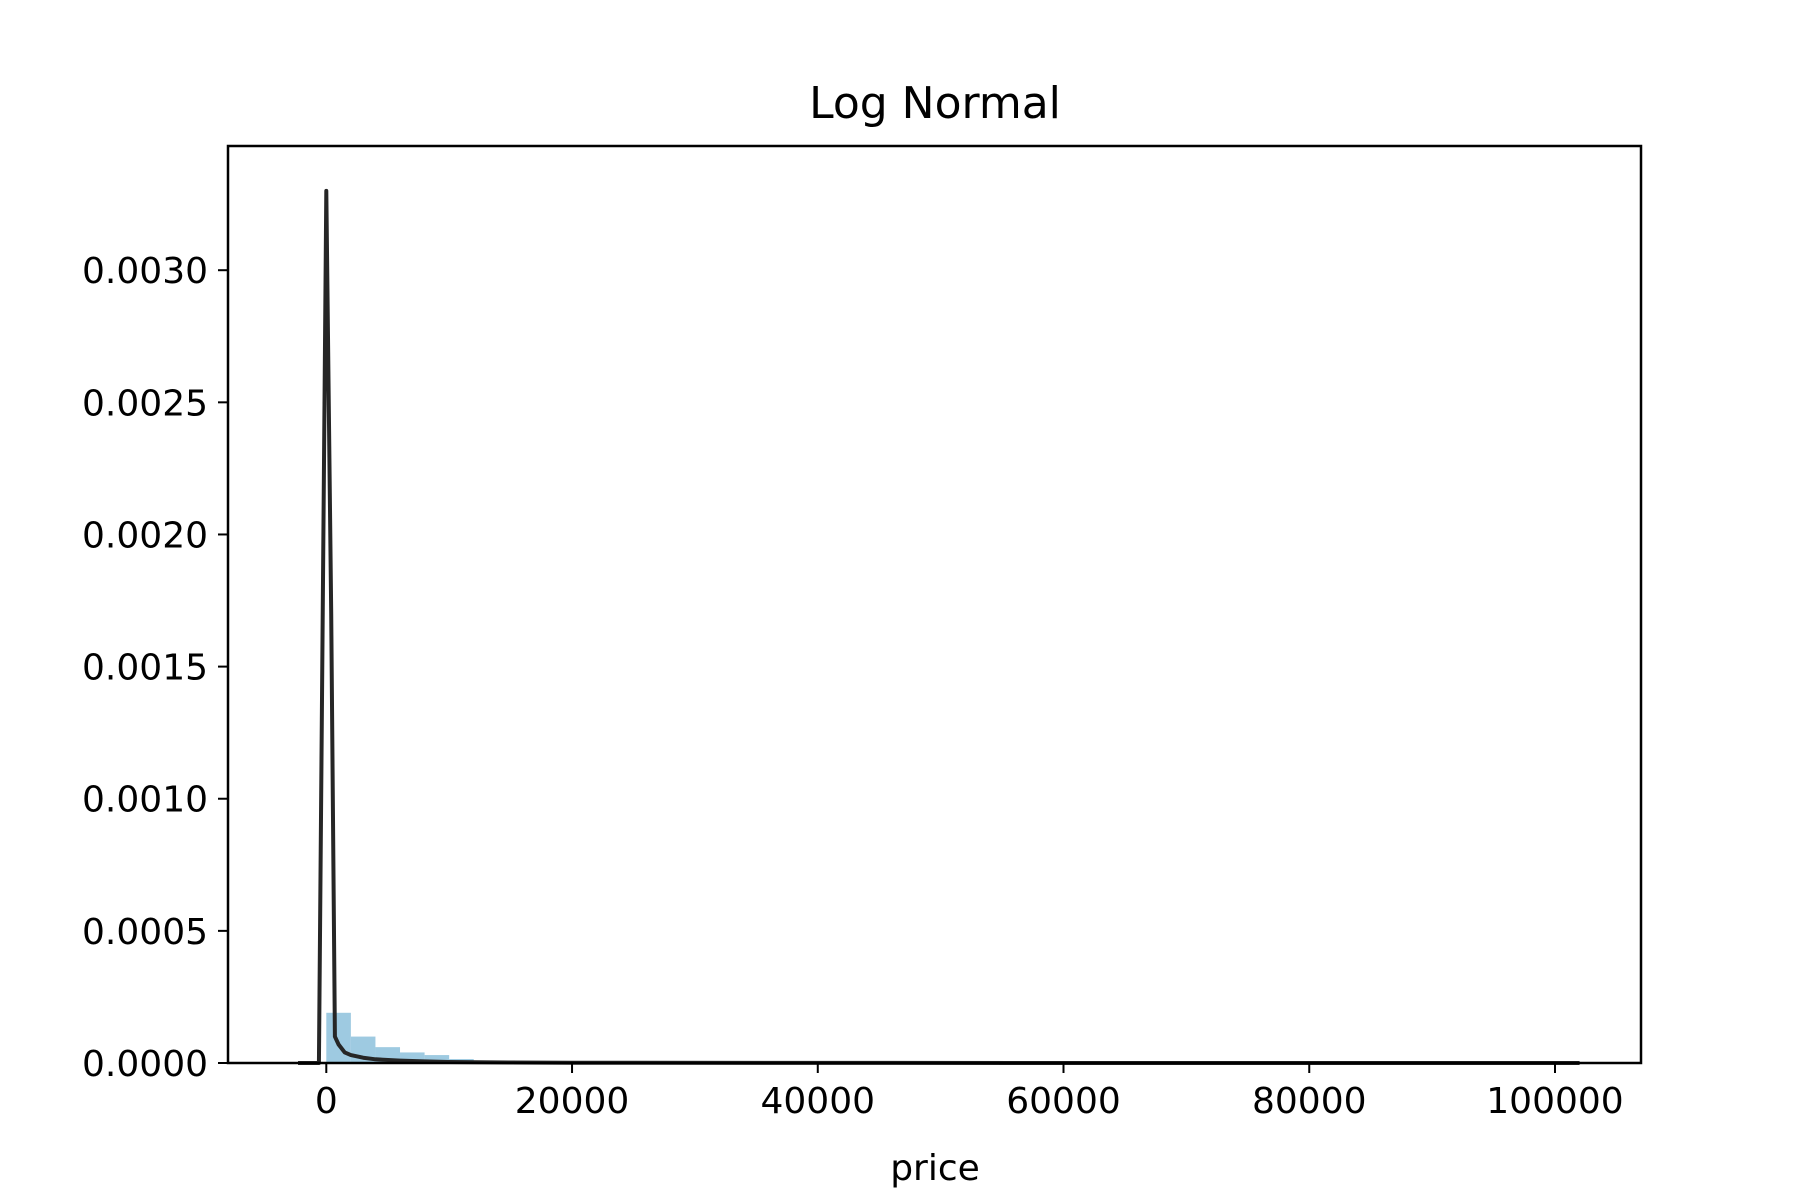 The width and height of the screenshot is (1800, 1200). Describe the element at coordinates (1554, 1101) in the screenshot. I see `x-tick-label: 100000` at that location.